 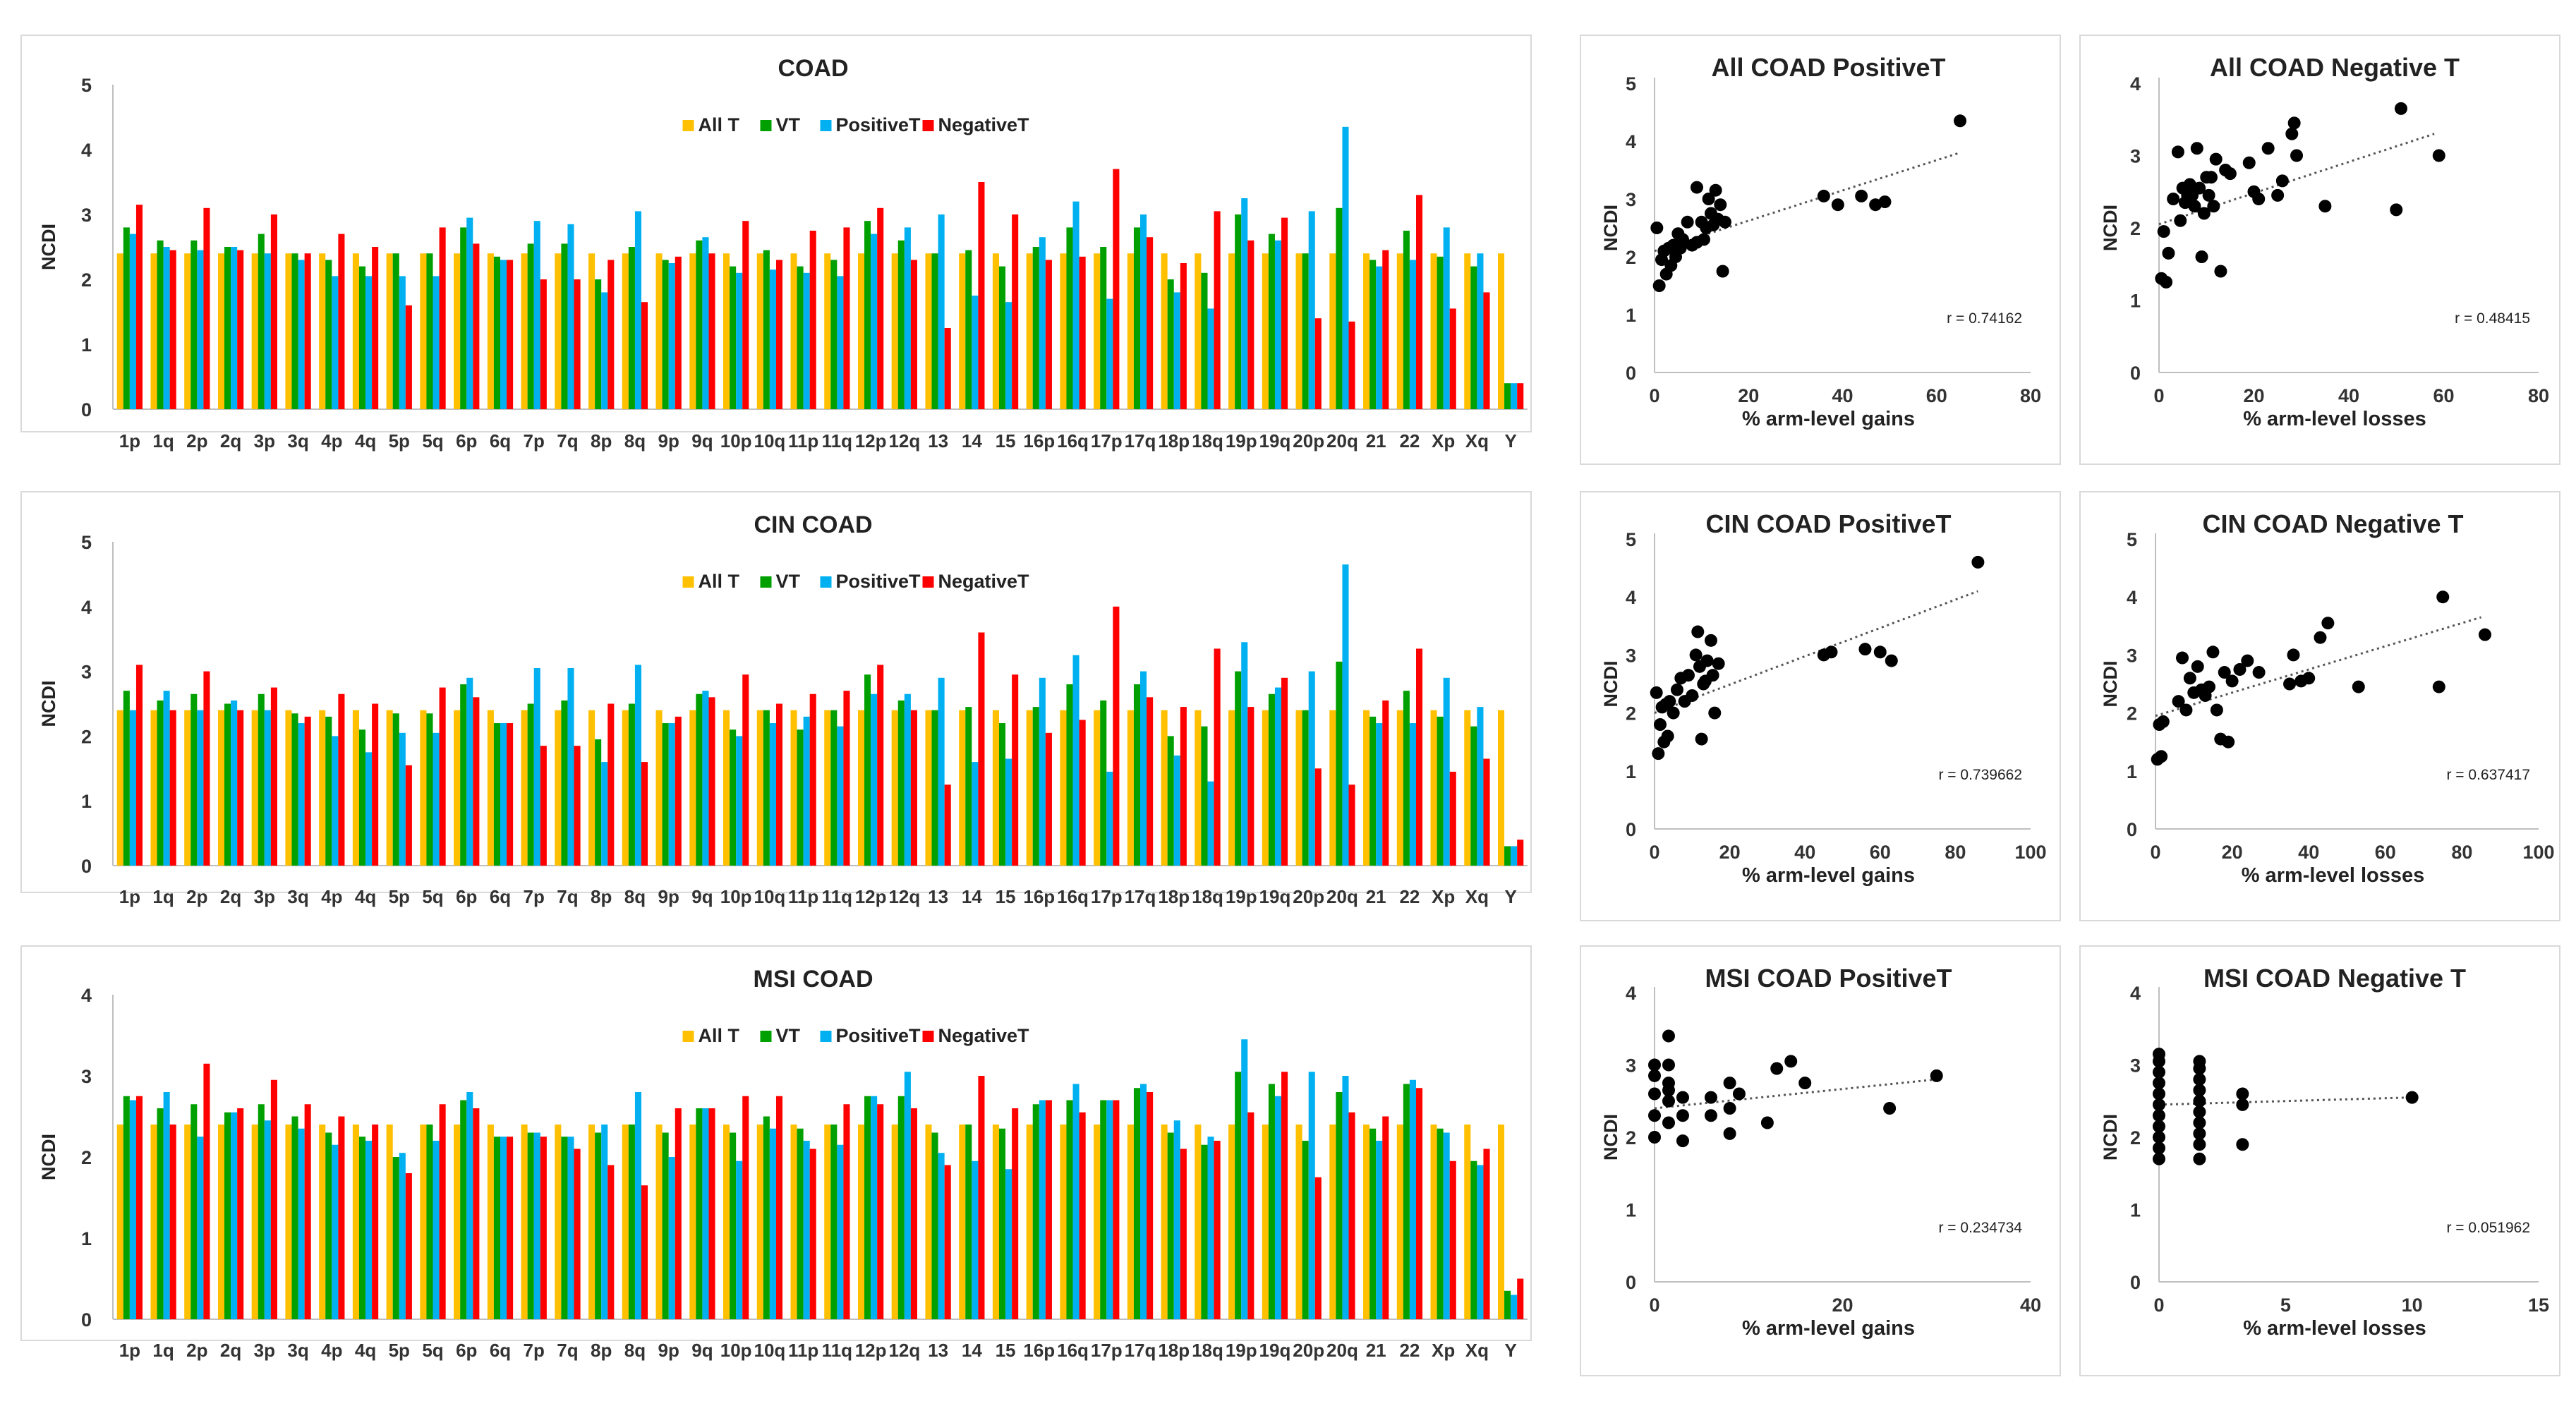 What do you see at coordinates (432, 441) in the screenshot?
I see `x-tick-label: 5q` at bounding box center [432, 441].